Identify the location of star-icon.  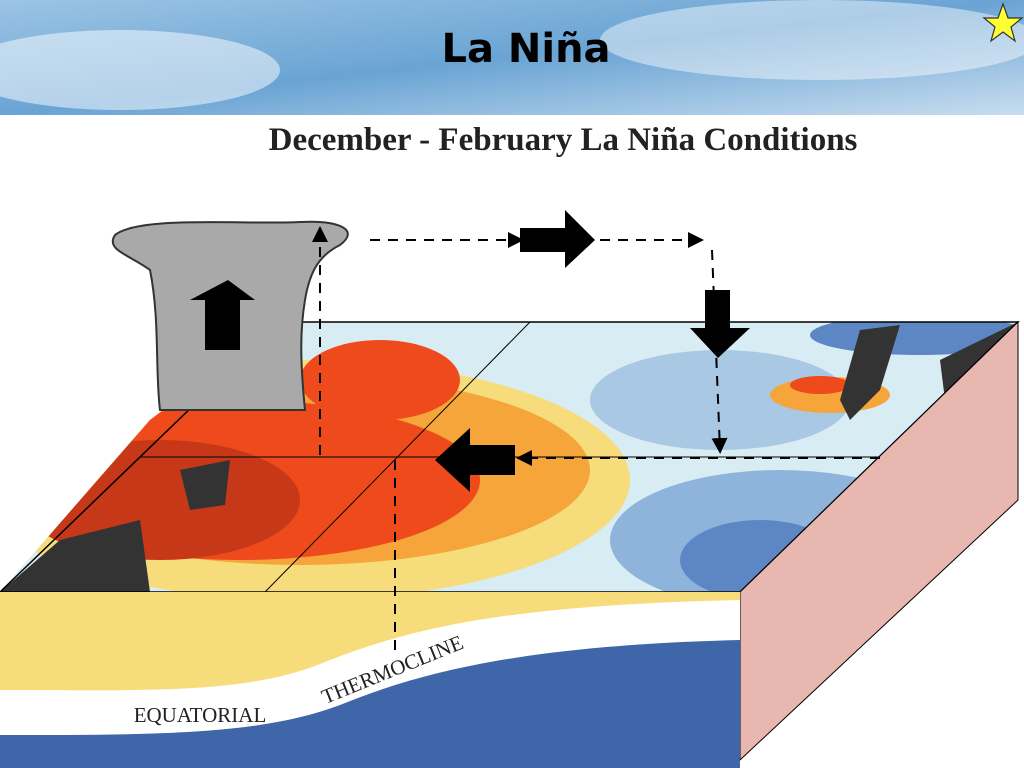
(1003, 22).